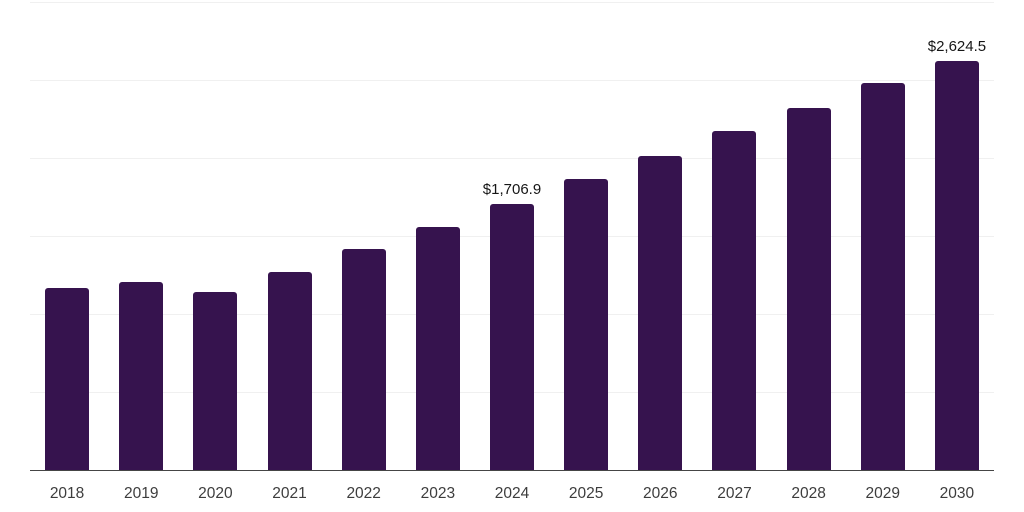 The width and height of the screenshot is (1024, 512). Describe the element at coordinates (808, 493) in the screenshot. I see `x-tick-label-2028: 2028` at that location.